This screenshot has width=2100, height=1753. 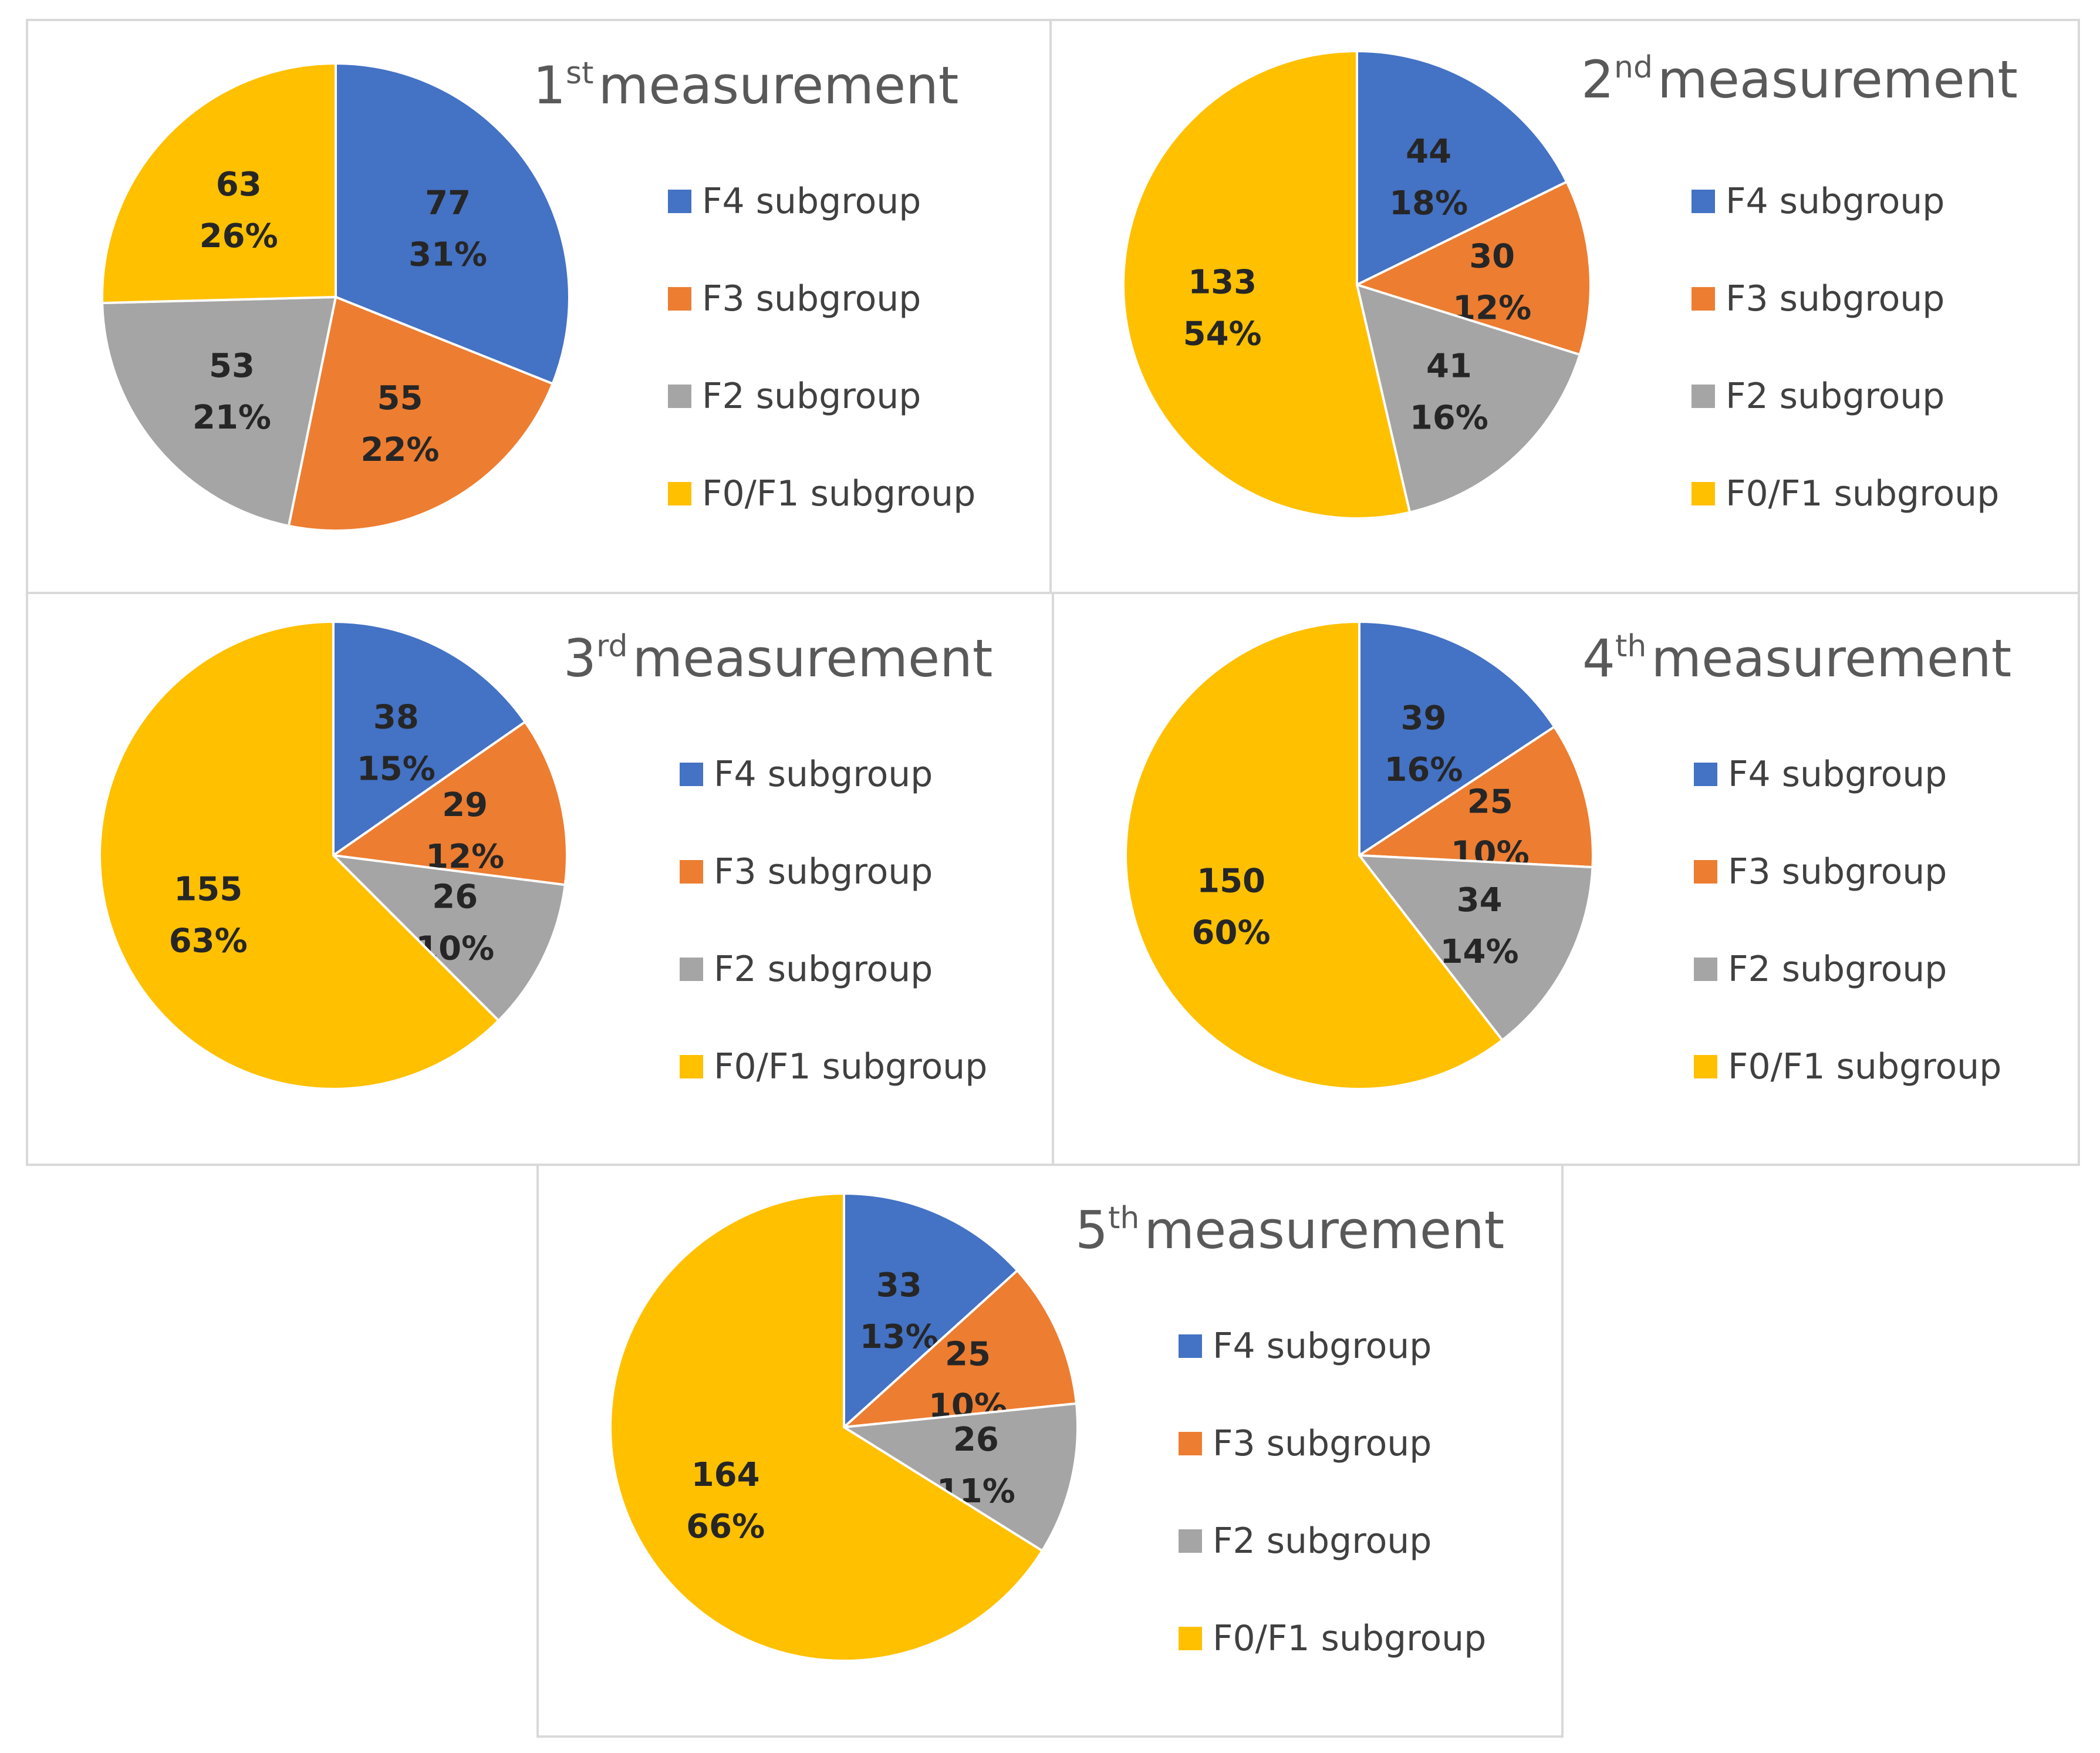 I want to click on slice-value-label: 63, so click(x=239, y=185).